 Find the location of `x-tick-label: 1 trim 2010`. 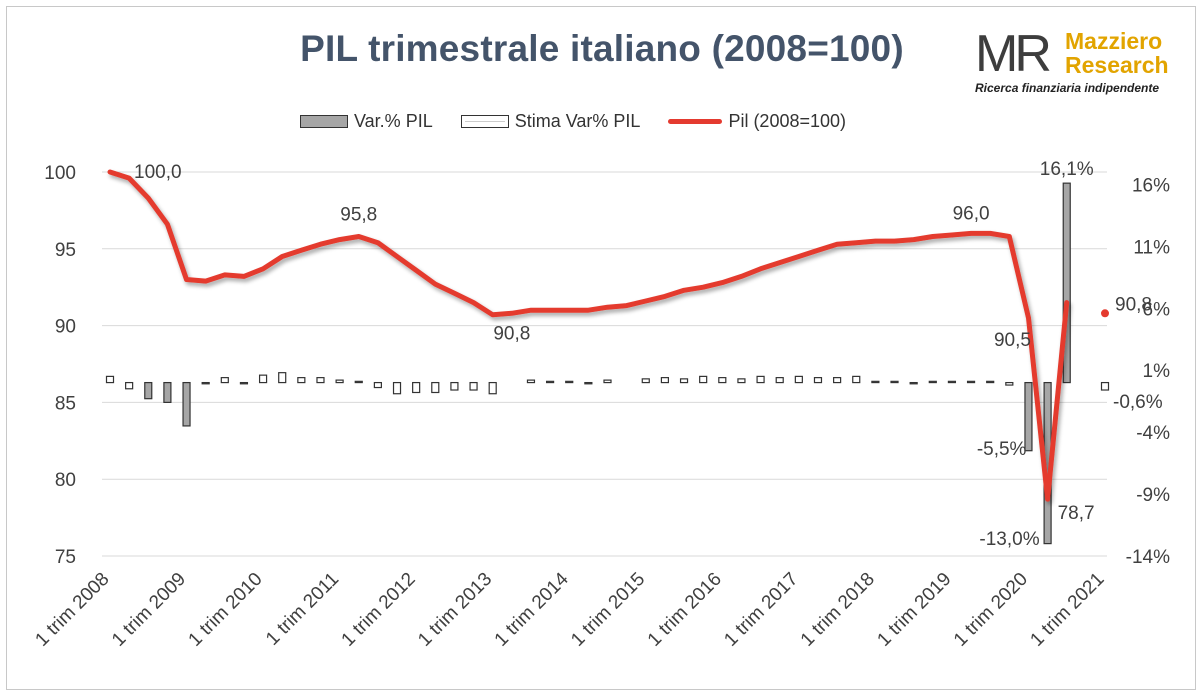

x-tick-label: 1 trim 2010 is located at coordinates (226, 610).